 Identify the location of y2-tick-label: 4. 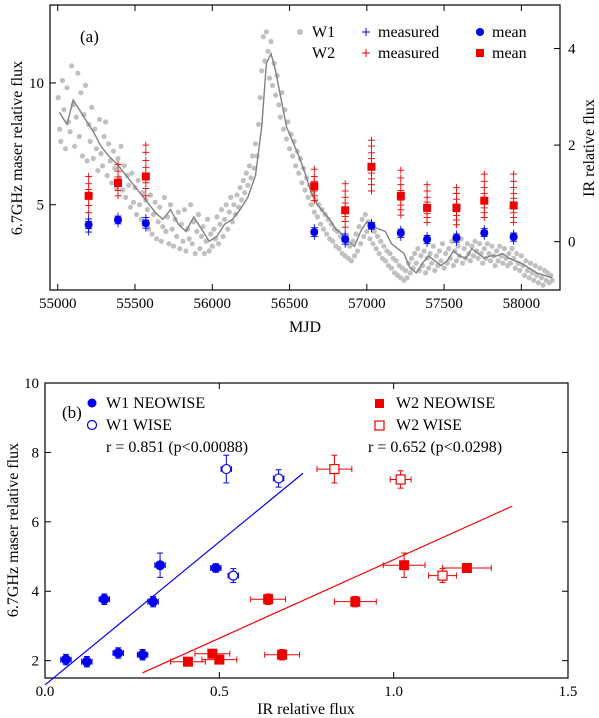
(572, 49).